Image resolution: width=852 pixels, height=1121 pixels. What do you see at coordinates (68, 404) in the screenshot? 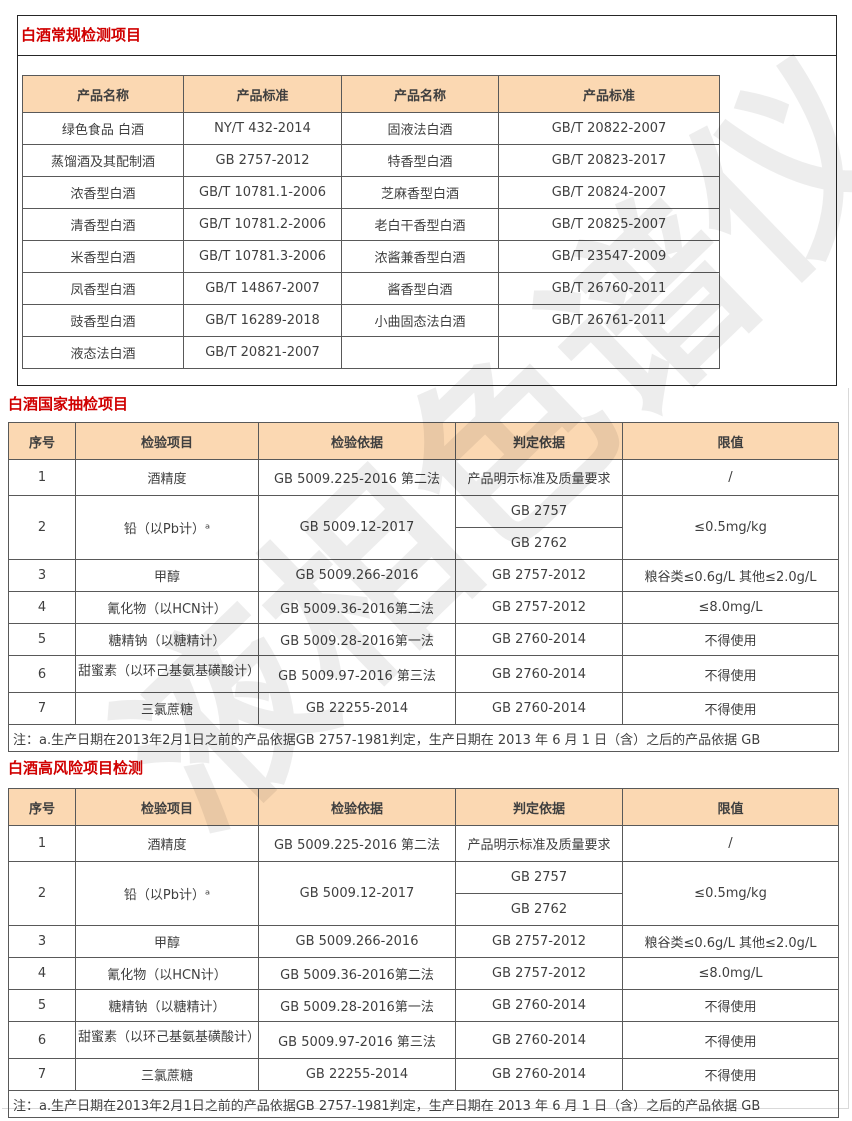
I see `section-title-national-sampling: 白酒国家抽检项目` at bounding box center [68, 404].